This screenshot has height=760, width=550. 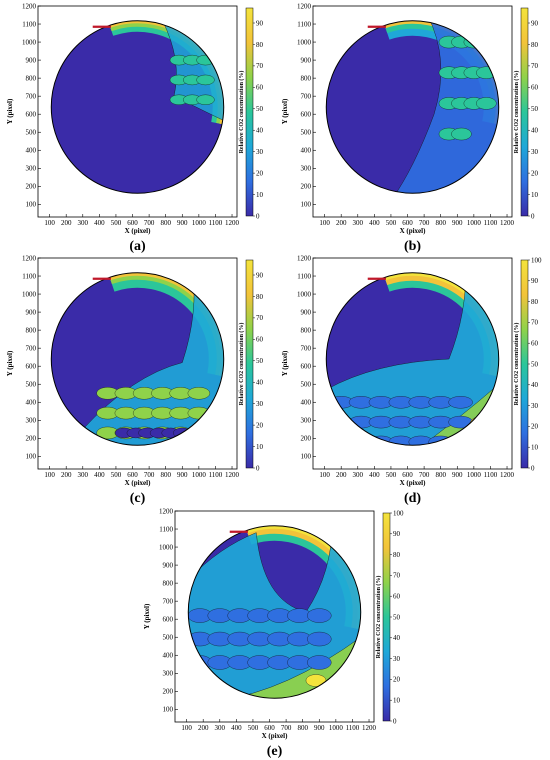 I want to click on x-tick-label: 200, so click(x=341, y=475).